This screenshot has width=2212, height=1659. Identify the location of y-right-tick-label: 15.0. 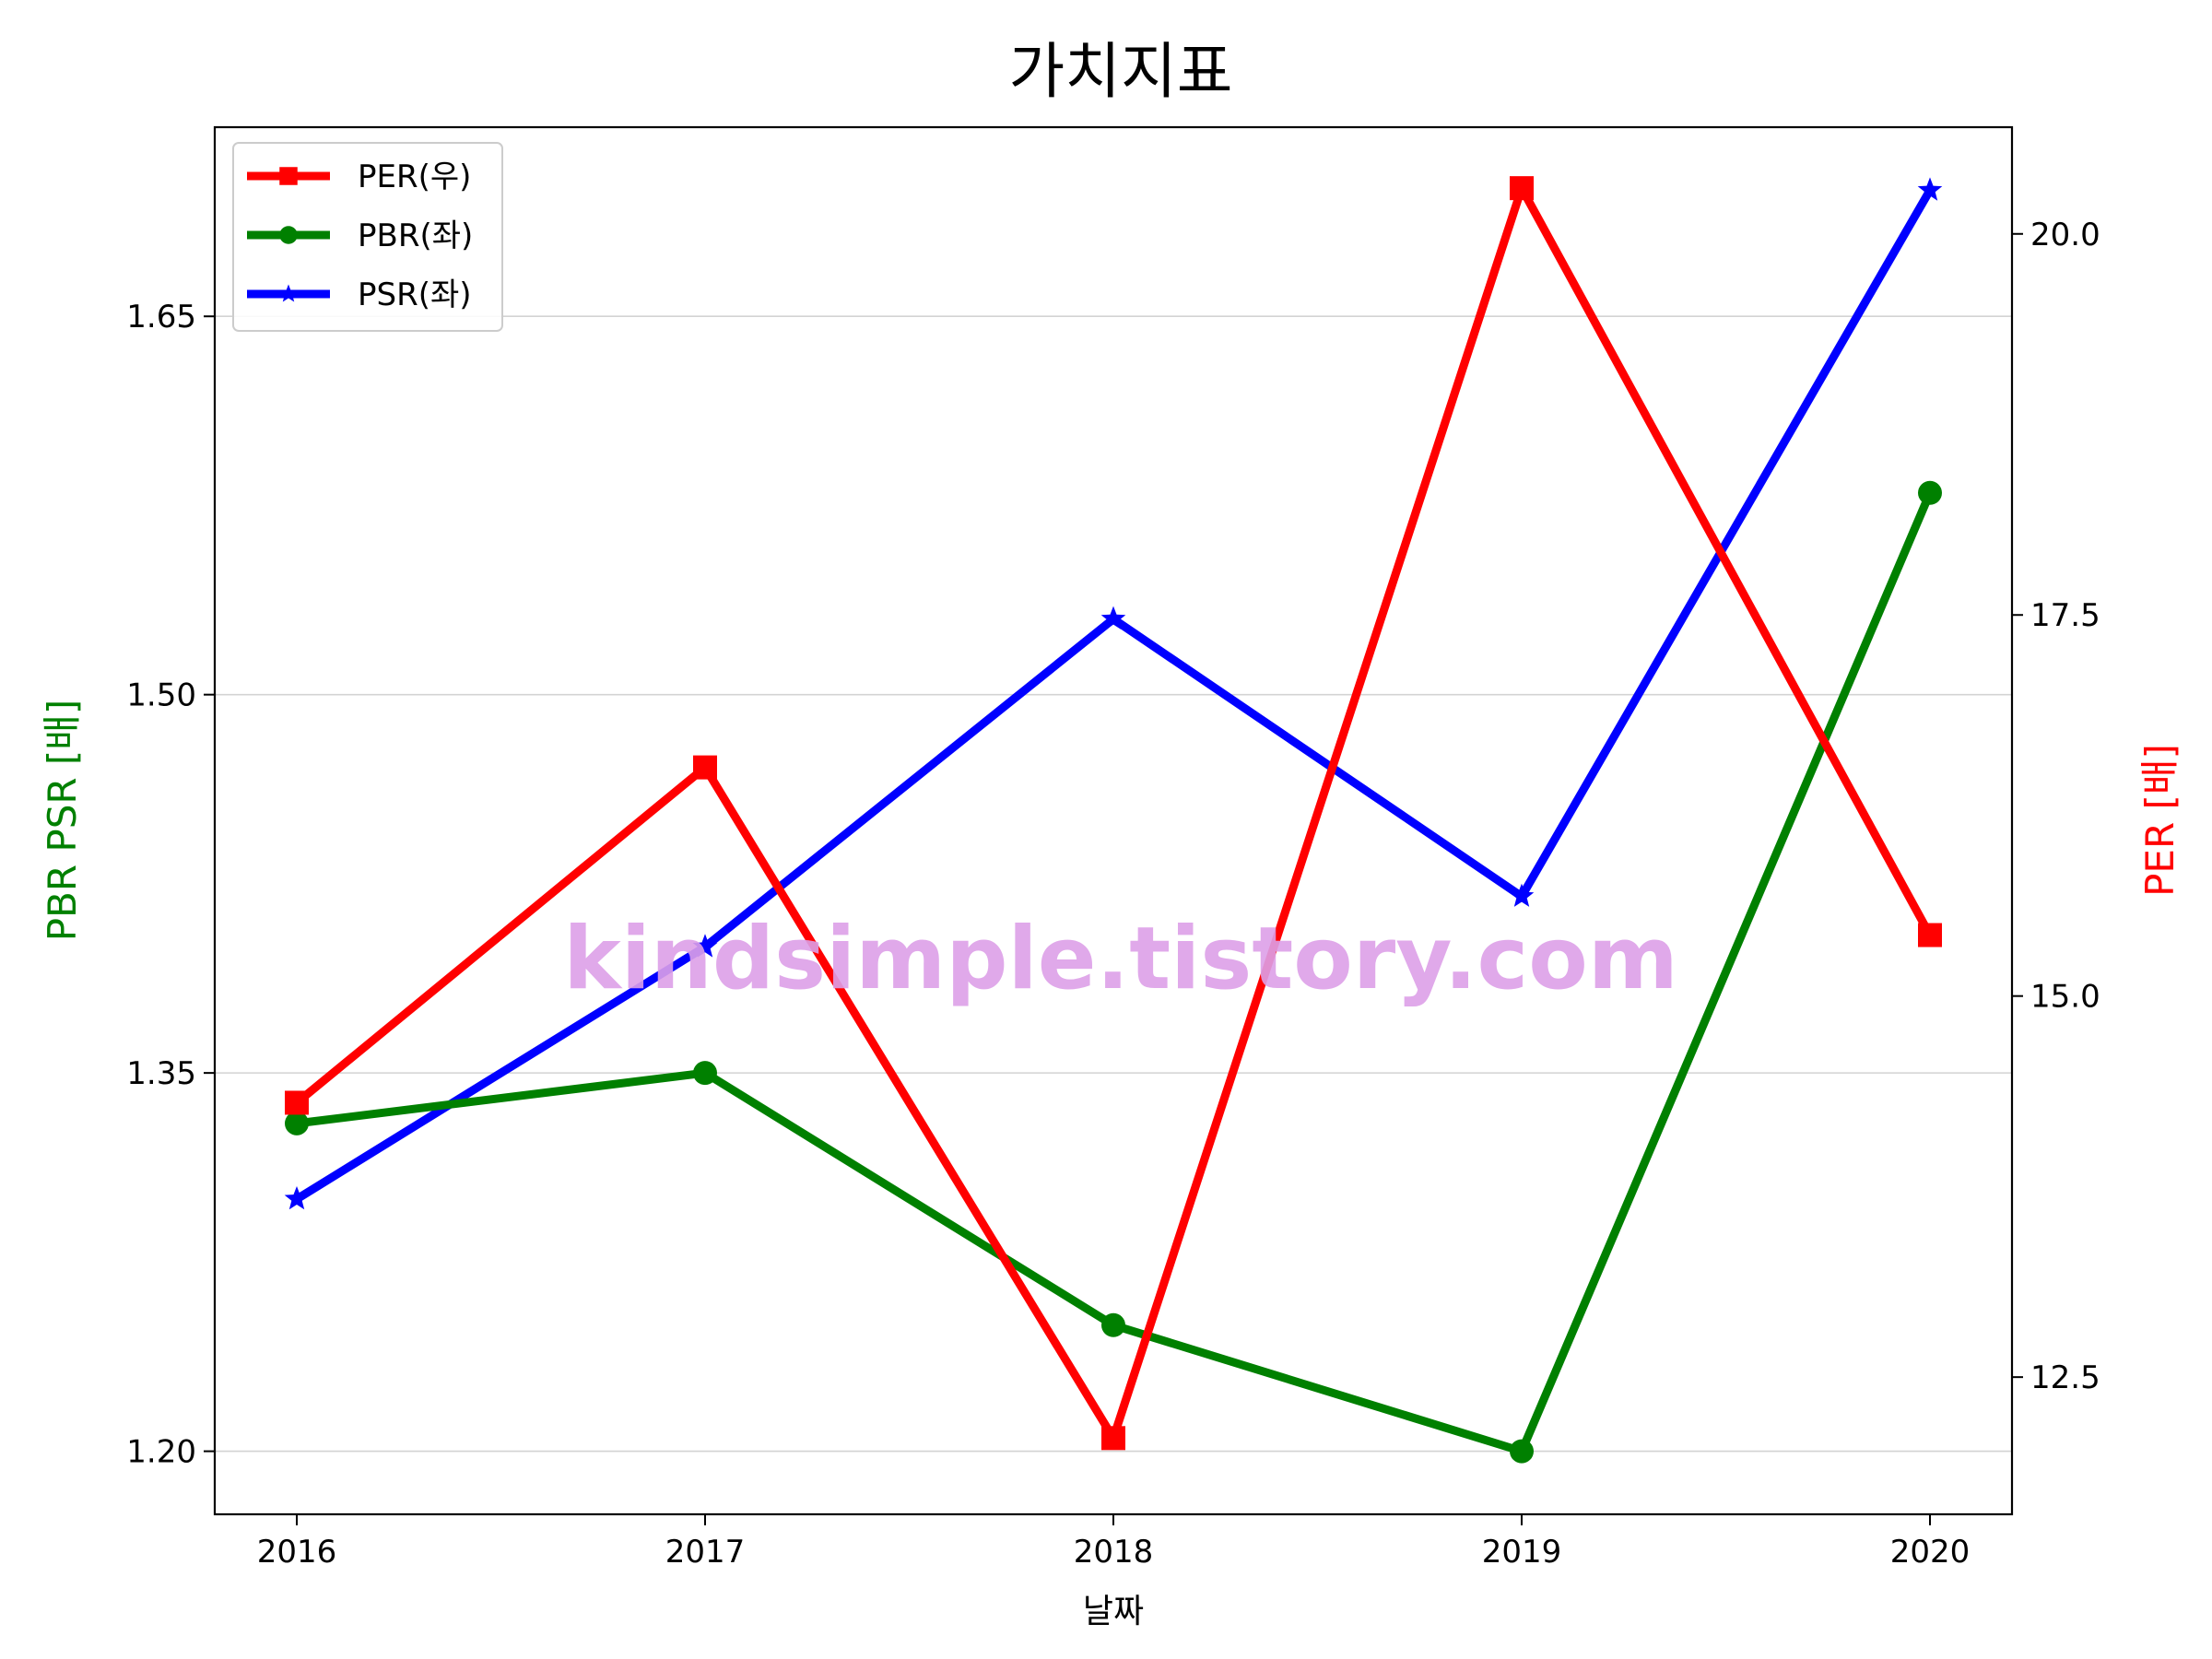
(2065, 997).